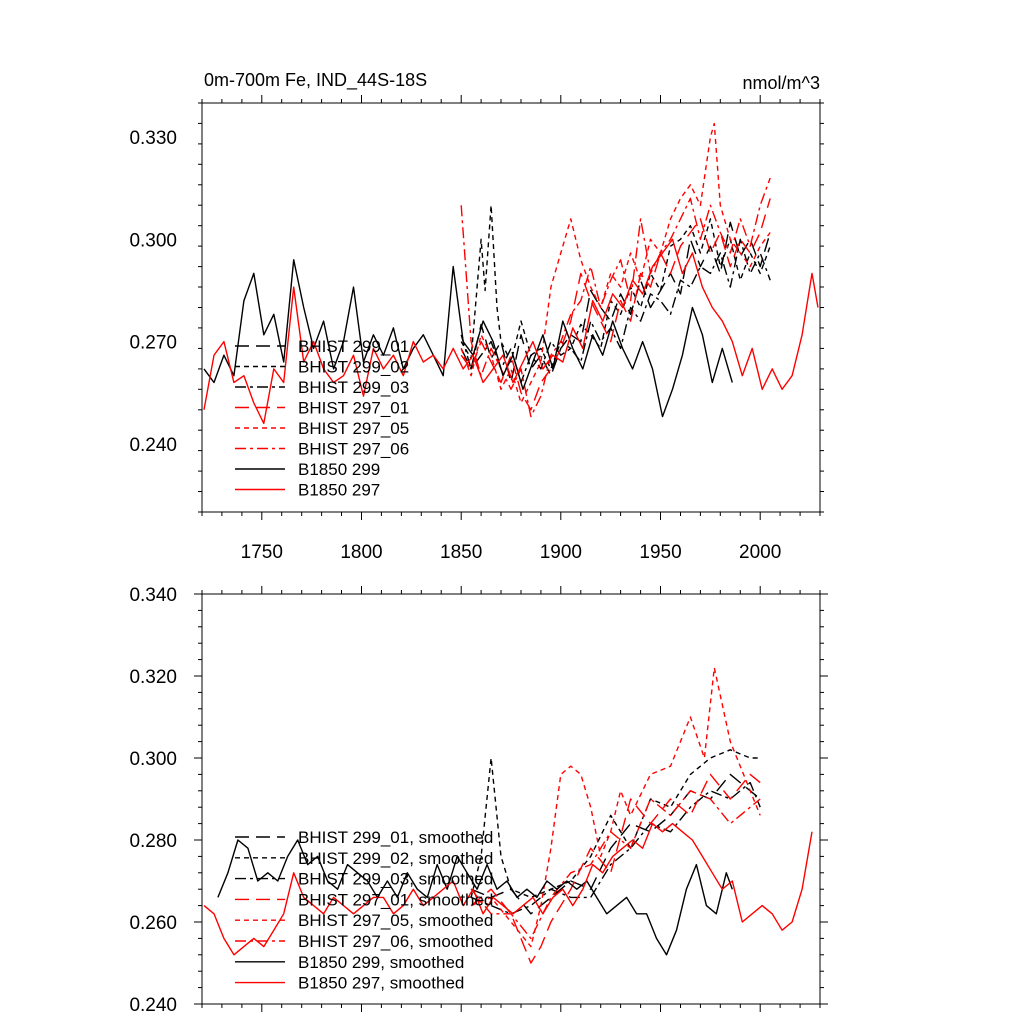 Image resolution: width=1024 pixels, height=1024 pixels. Describe the element at coordinates (381, 983) in the screenshot. I see `legend-label: B1850 297, smoothed` at that location.